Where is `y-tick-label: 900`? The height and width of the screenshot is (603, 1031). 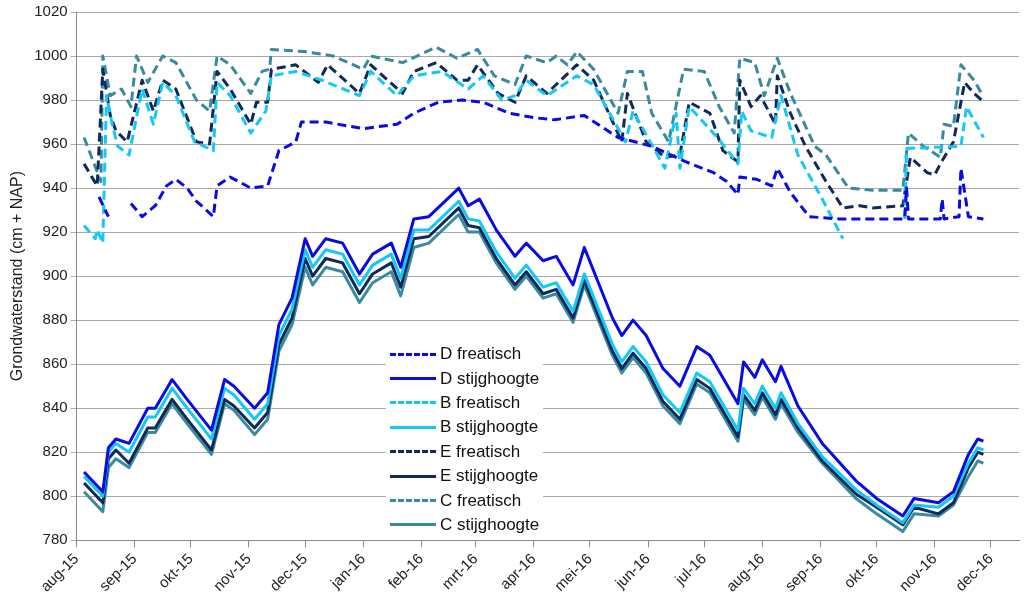 y-tick-label: 900 is located at coordinates (55, 275).